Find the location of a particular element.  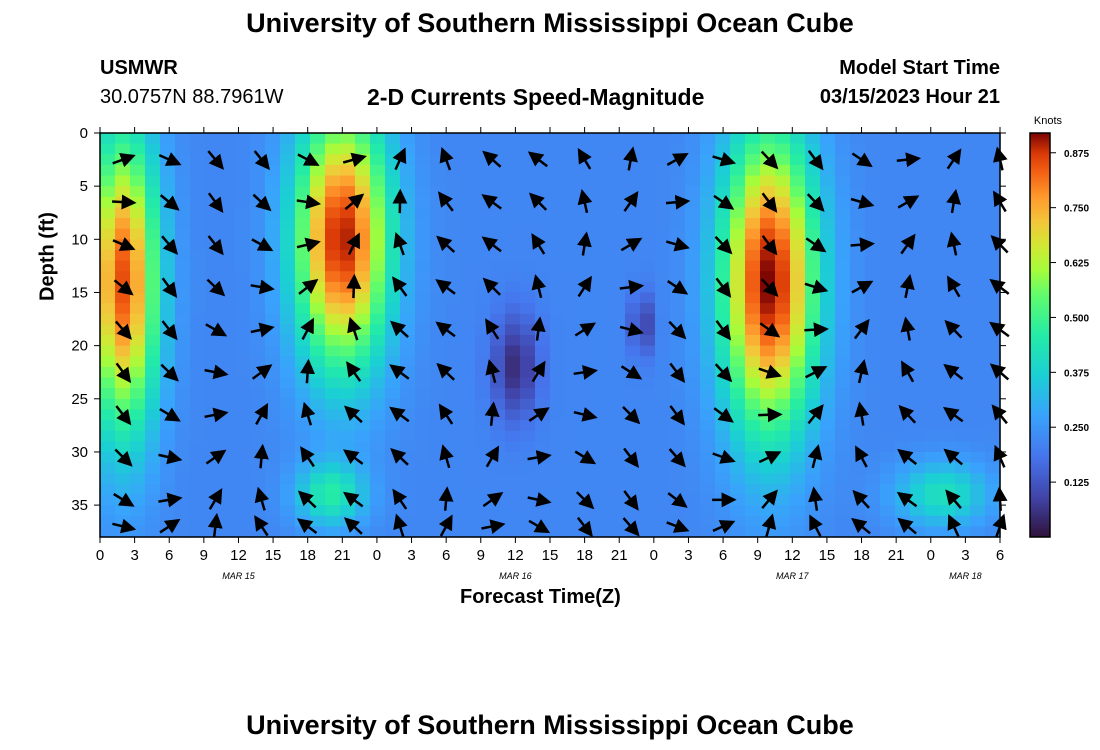

x-tick-label: 0 is located at coordinates (654, 555).